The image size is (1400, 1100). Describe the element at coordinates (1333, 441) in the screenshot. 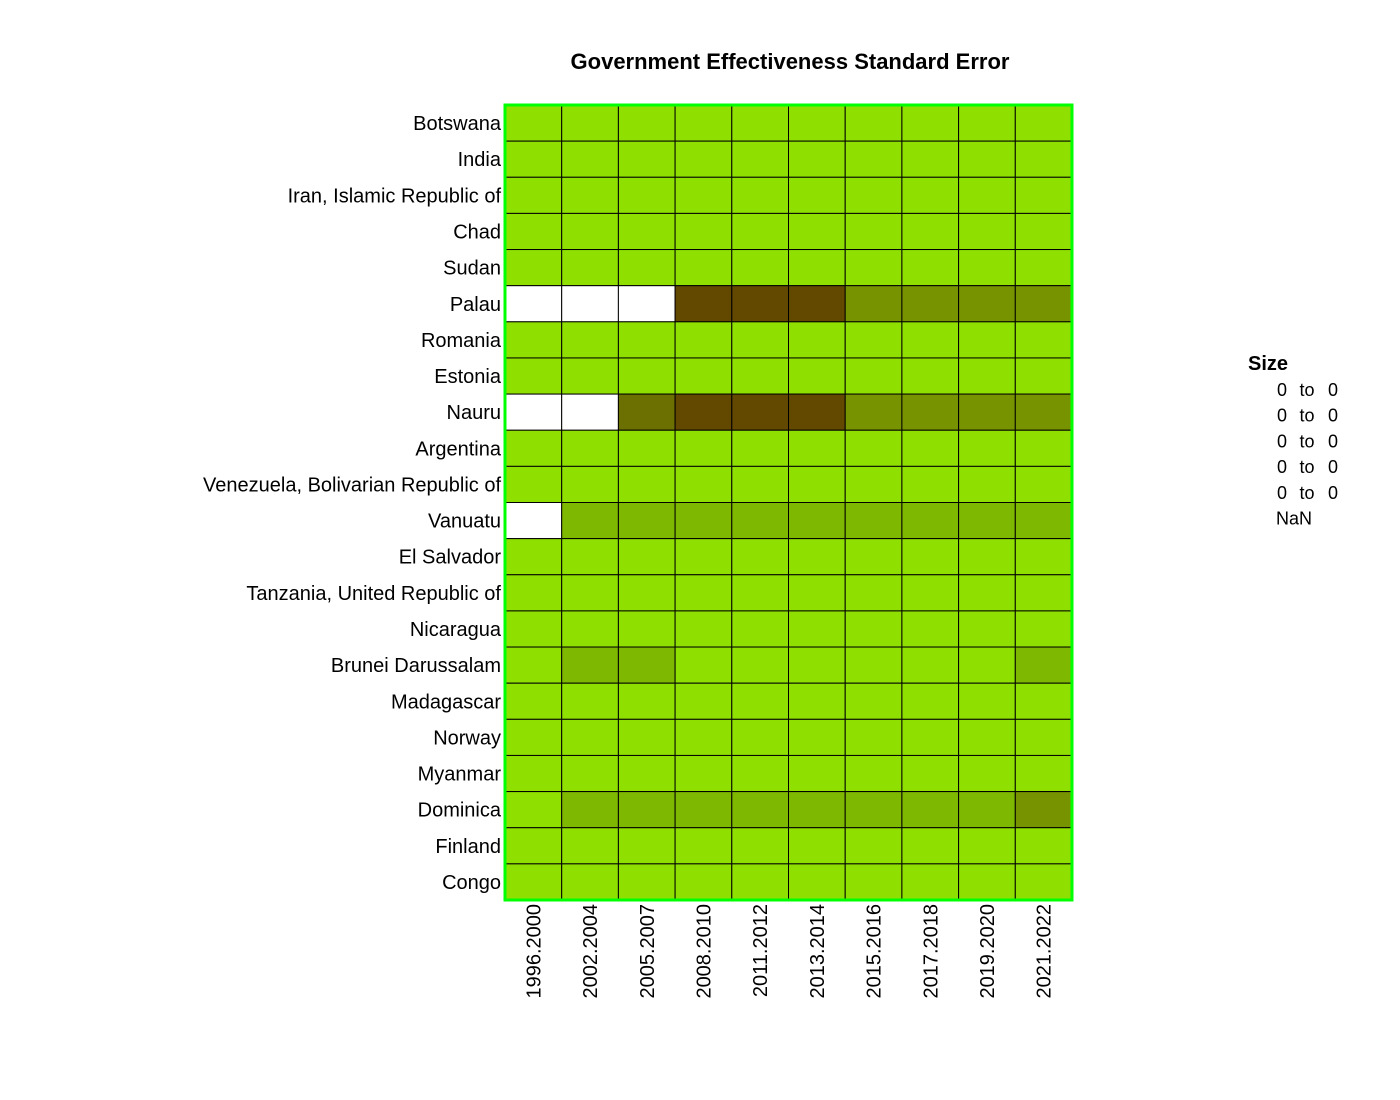

I see `legend-to: 0` at that location.